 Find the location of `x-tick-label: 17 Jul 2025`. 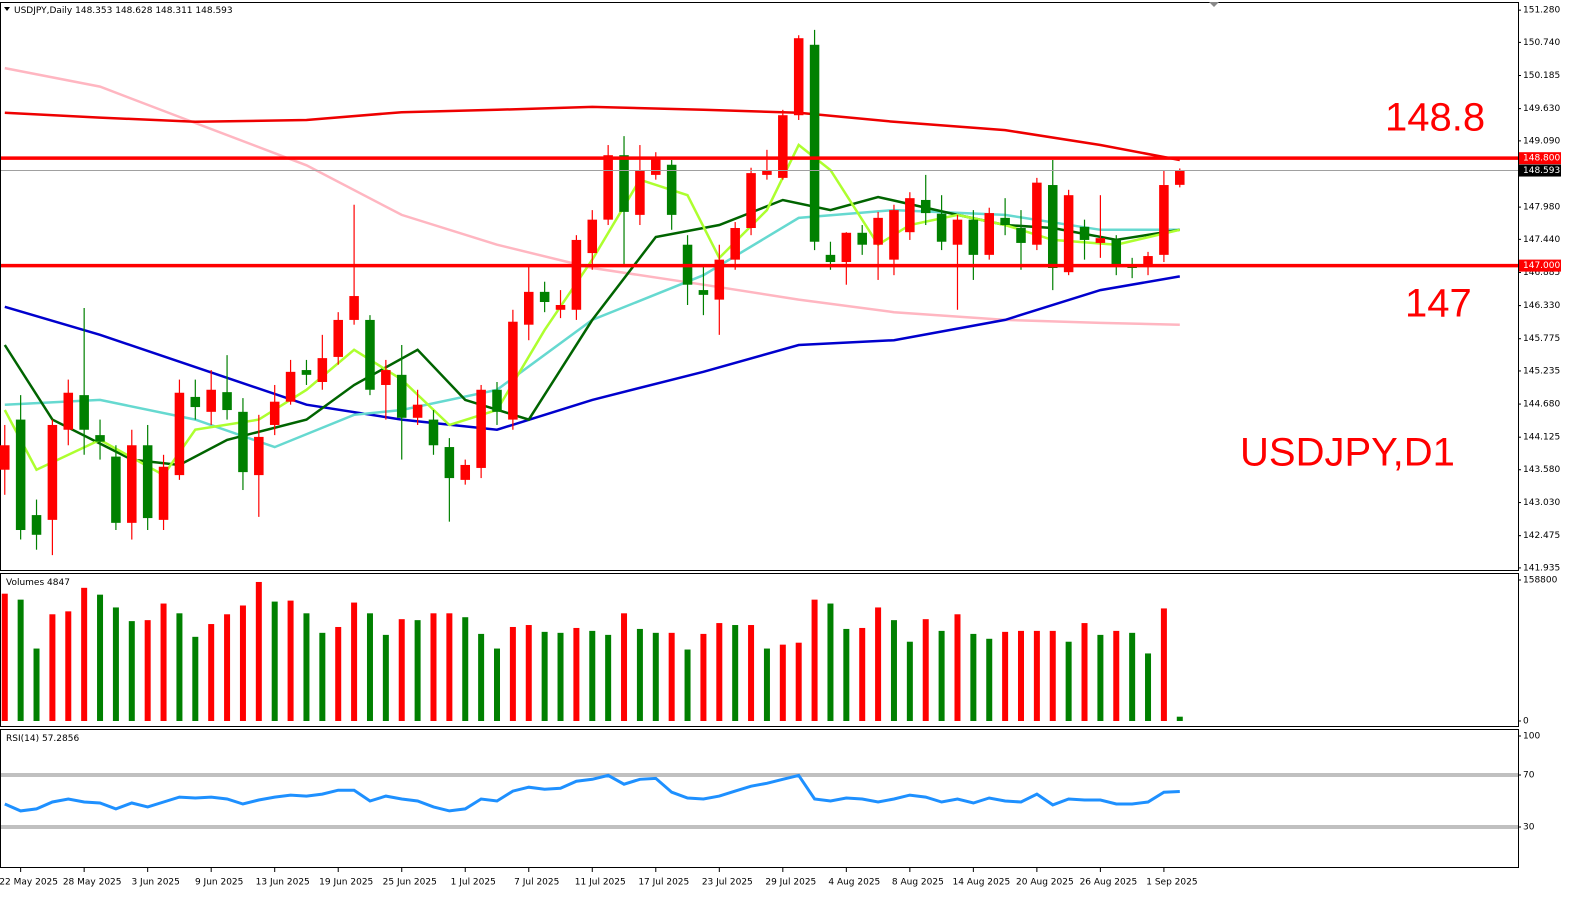

x-tick-label: 17 Jul 2025 is located at coordinates (663, 883).